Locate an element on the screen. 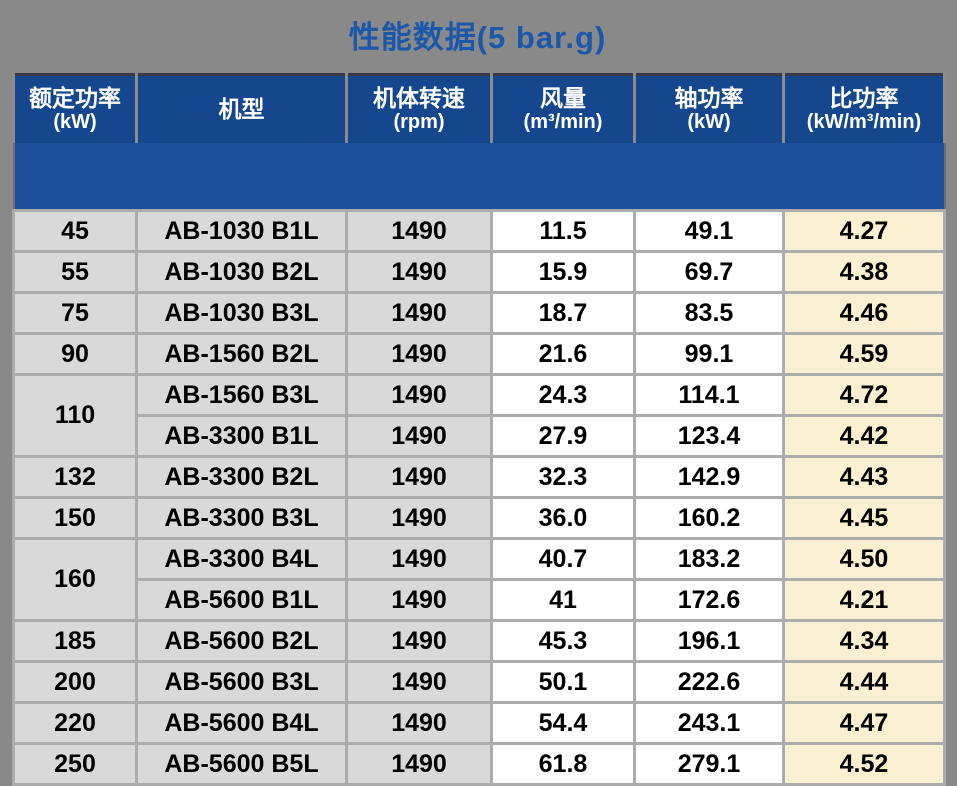 The height and width of the screenshot is (786, 957). header-rated-power: 额定功率 (kW) is located at coordinates (75, 108).